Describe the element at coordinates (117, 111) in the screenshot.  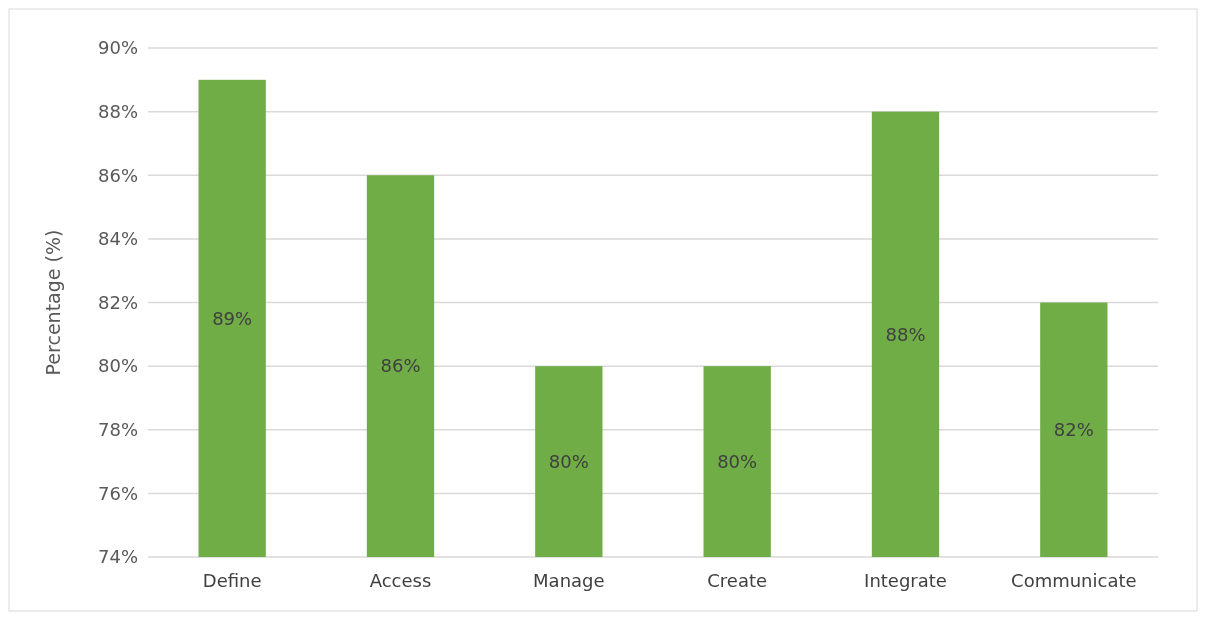
I see `y-tick-label: 88%` at that location.